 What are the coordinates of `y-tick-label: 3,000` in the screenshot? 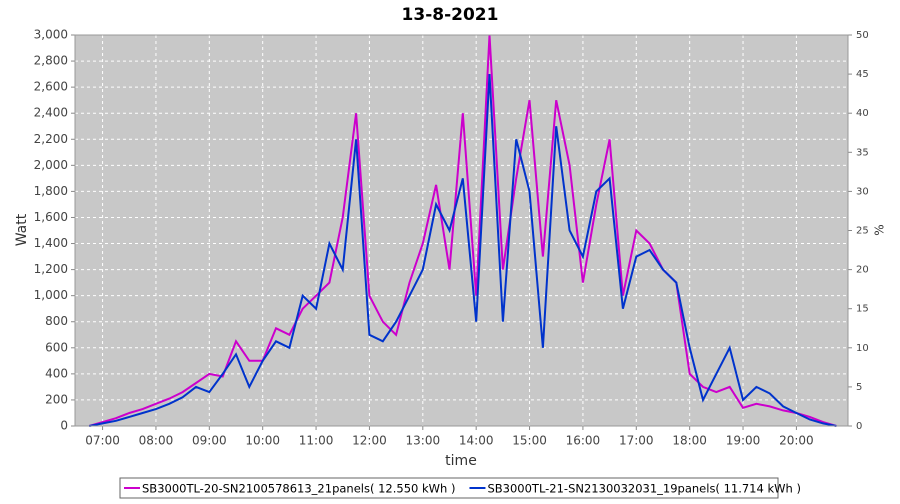 It's located at (51, 35).